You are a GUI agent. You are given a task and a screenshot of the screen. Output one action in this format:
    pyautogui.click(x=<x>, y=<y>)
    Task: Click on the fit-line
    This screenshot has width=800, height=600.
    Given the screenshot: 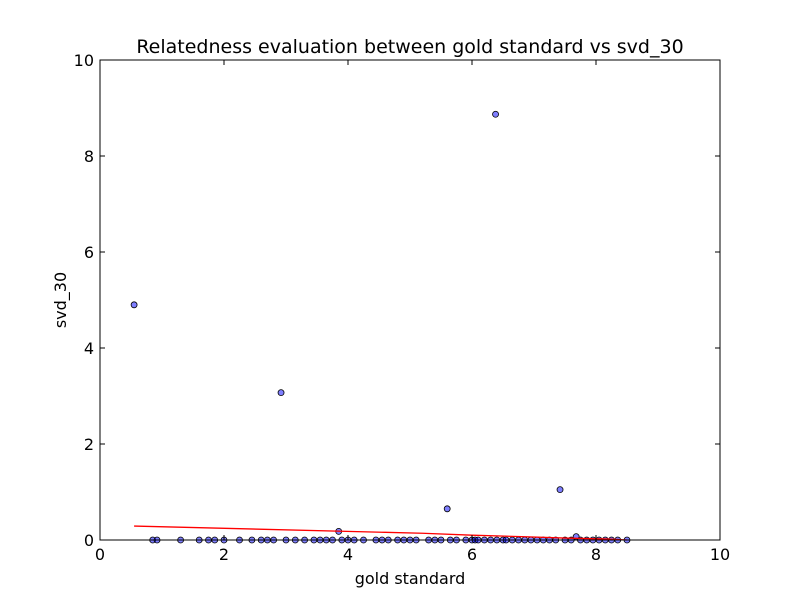 What is the action you would take?
    pyautogui.click(x=381, y=533)
    